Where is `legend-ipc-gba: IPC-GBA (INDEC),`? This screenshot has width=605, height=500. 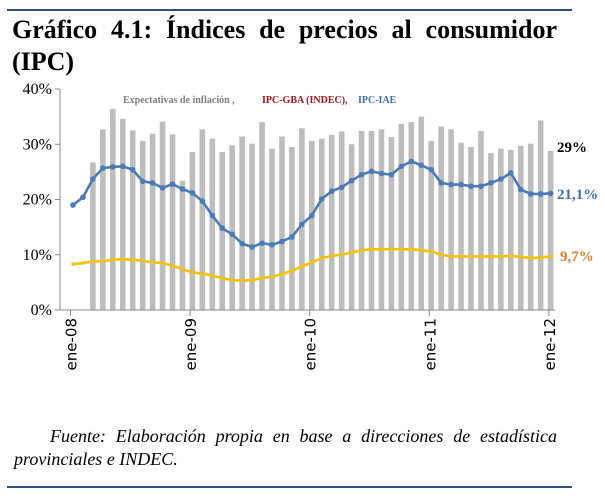 legend-ipc-gba: IPC-GBA (INDEC), is located at coordinates (305, 100).